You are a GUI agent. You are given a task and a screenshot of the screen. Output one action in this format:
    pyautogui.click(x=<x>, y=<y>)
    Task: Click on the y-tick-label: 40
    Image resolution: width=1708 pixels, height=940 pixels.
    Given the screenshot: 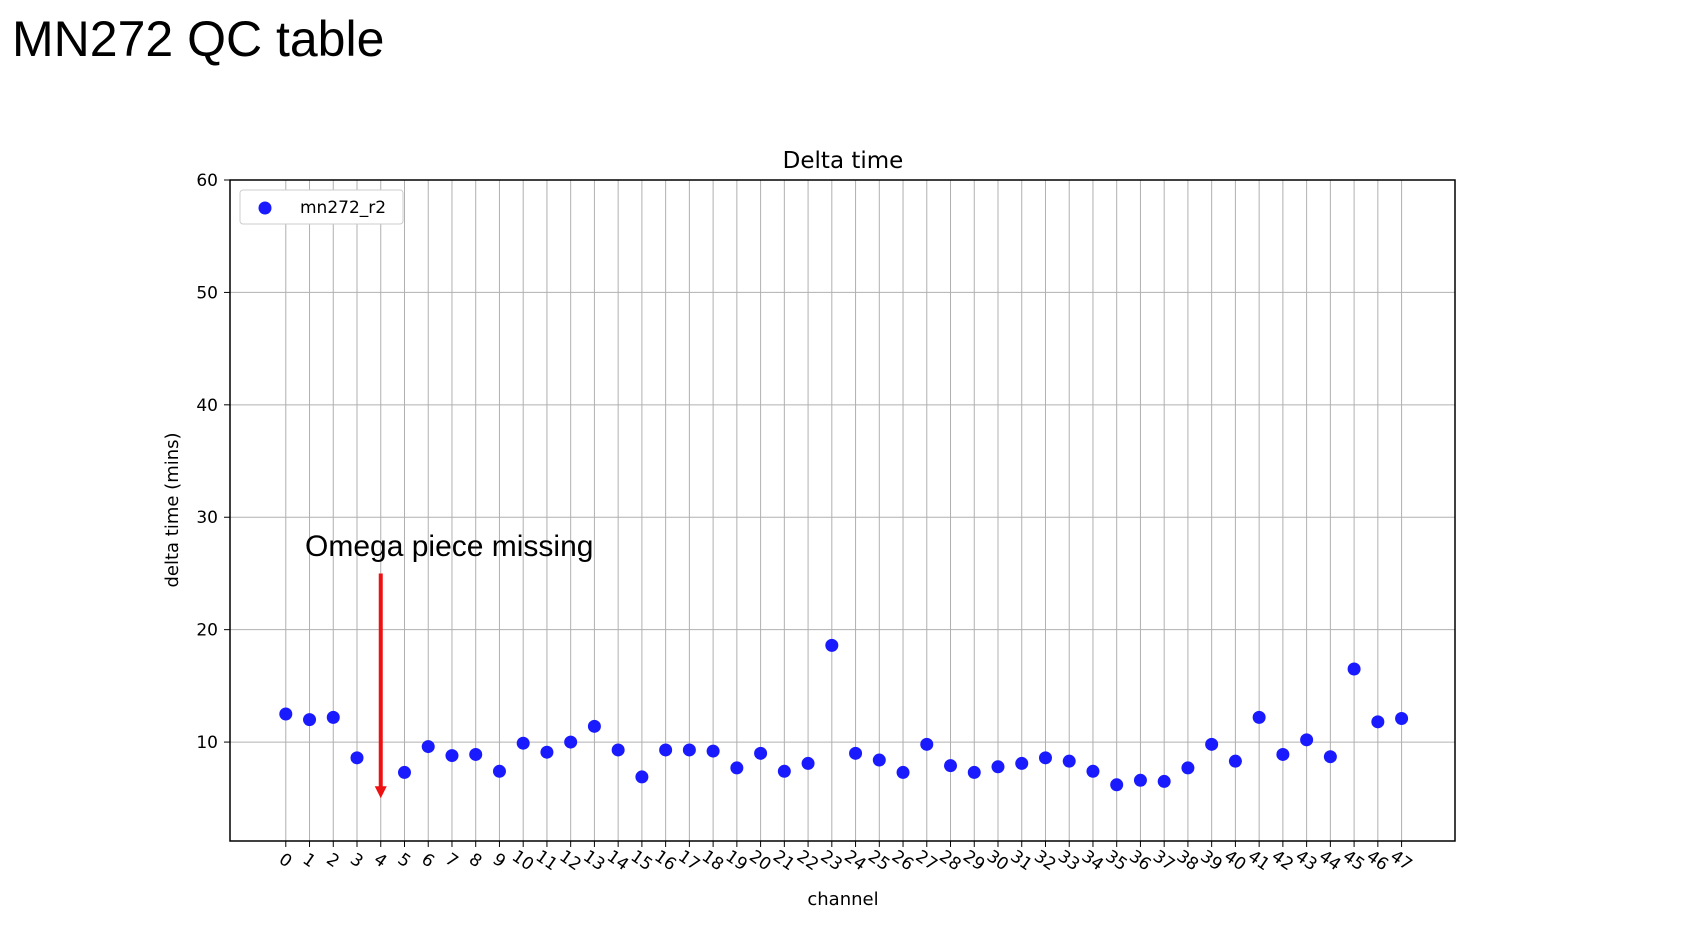 What is the action you would take?
    pyautogui.click(x=207, y=406)
    